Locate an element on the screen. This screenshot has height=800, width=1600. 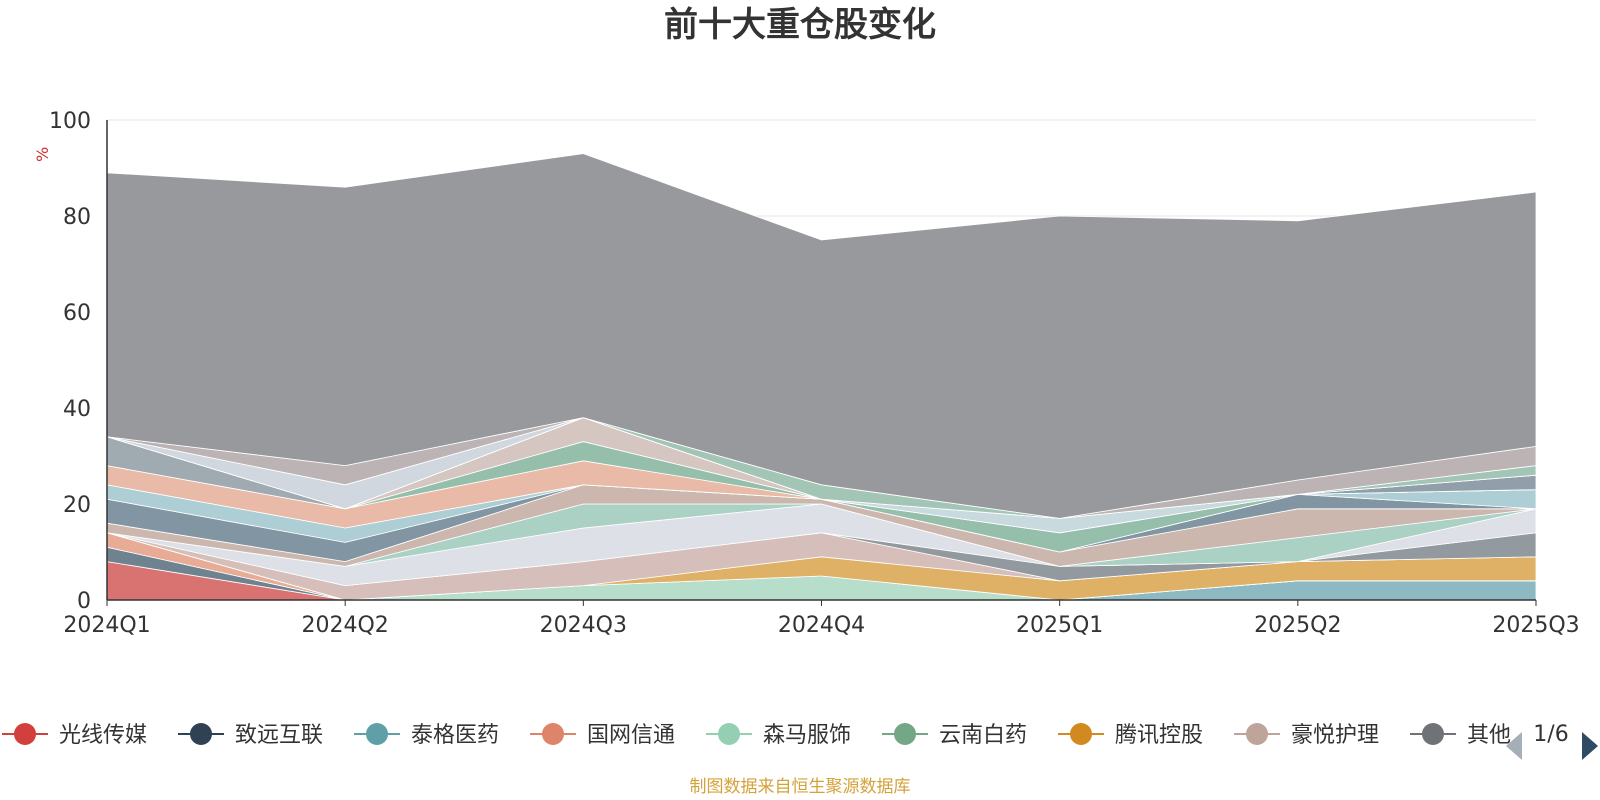
x-tick-label-5: 2025Q2 is located at coordinates (1297, 625).